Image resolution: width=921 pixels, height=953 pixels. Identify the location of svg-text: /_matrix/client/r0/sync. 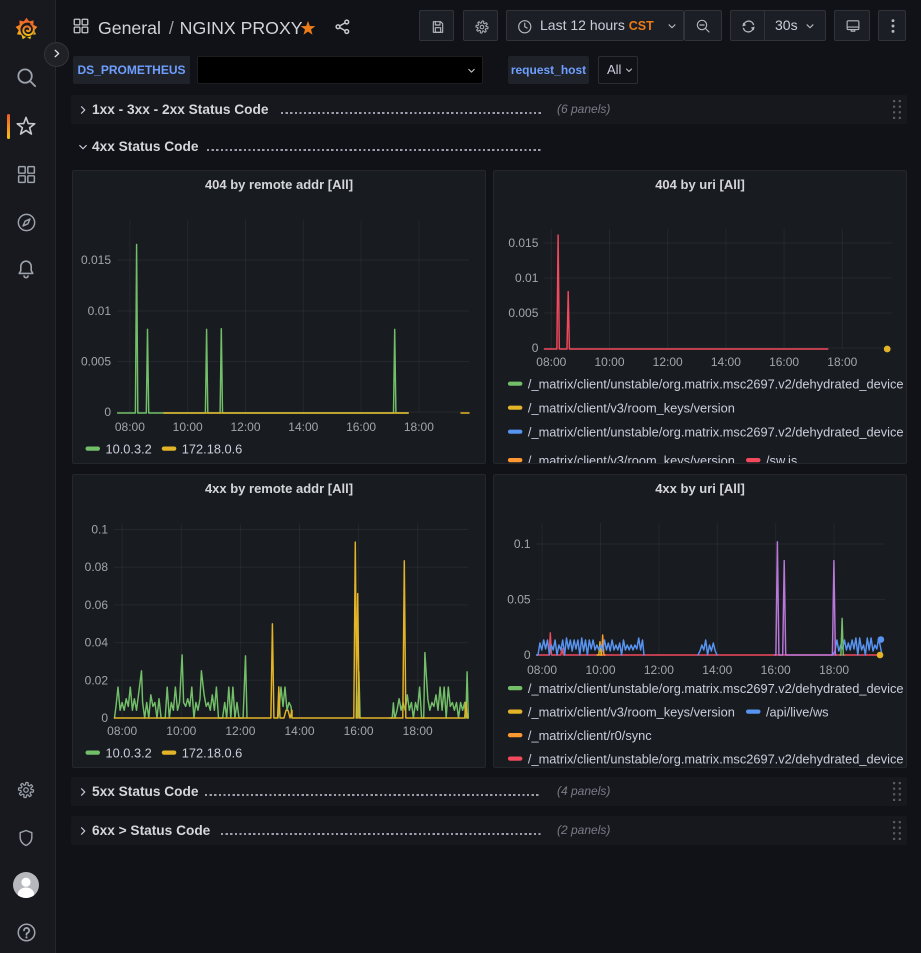
(590, 735).